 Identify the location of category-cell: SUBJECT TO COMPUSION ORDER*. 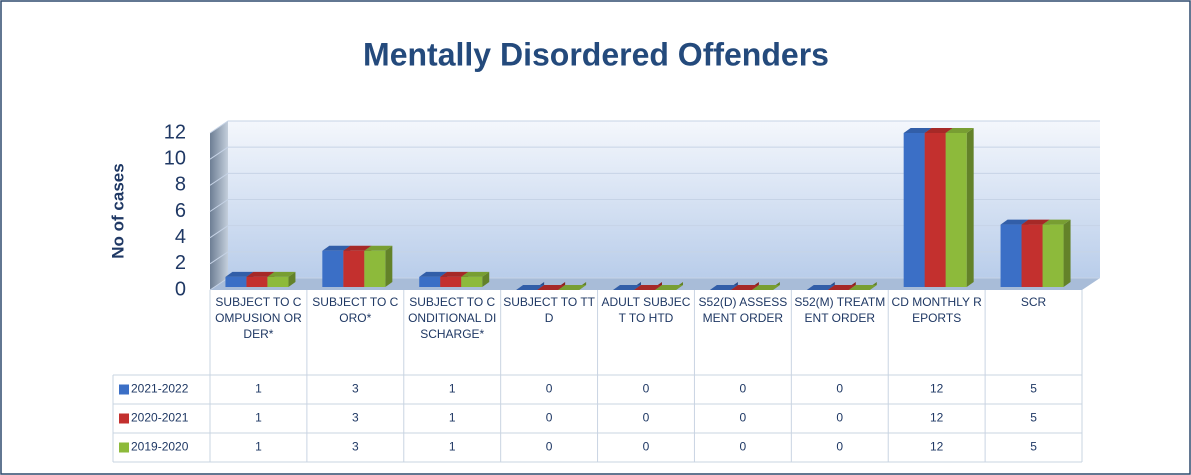
(258, 318).